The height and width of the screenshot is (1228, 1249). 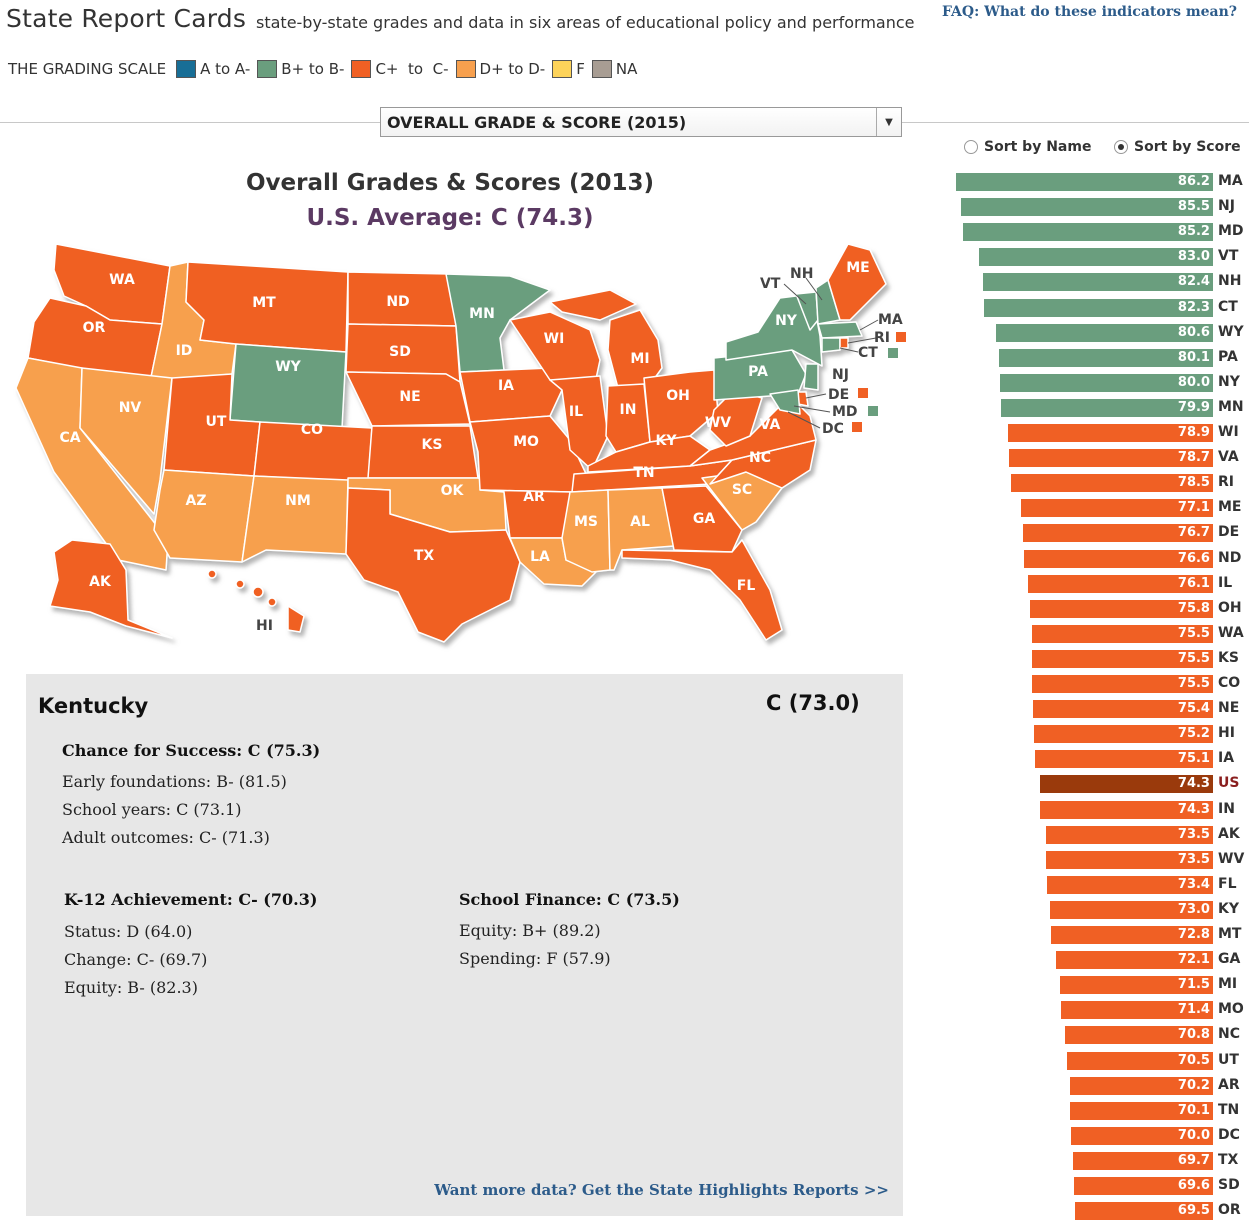 What do you see at coordinates (1089, 12) in the screenshot?
I see `faq-link: FAQ: What do these indicators mean?` at bounding box center [1089, 12].